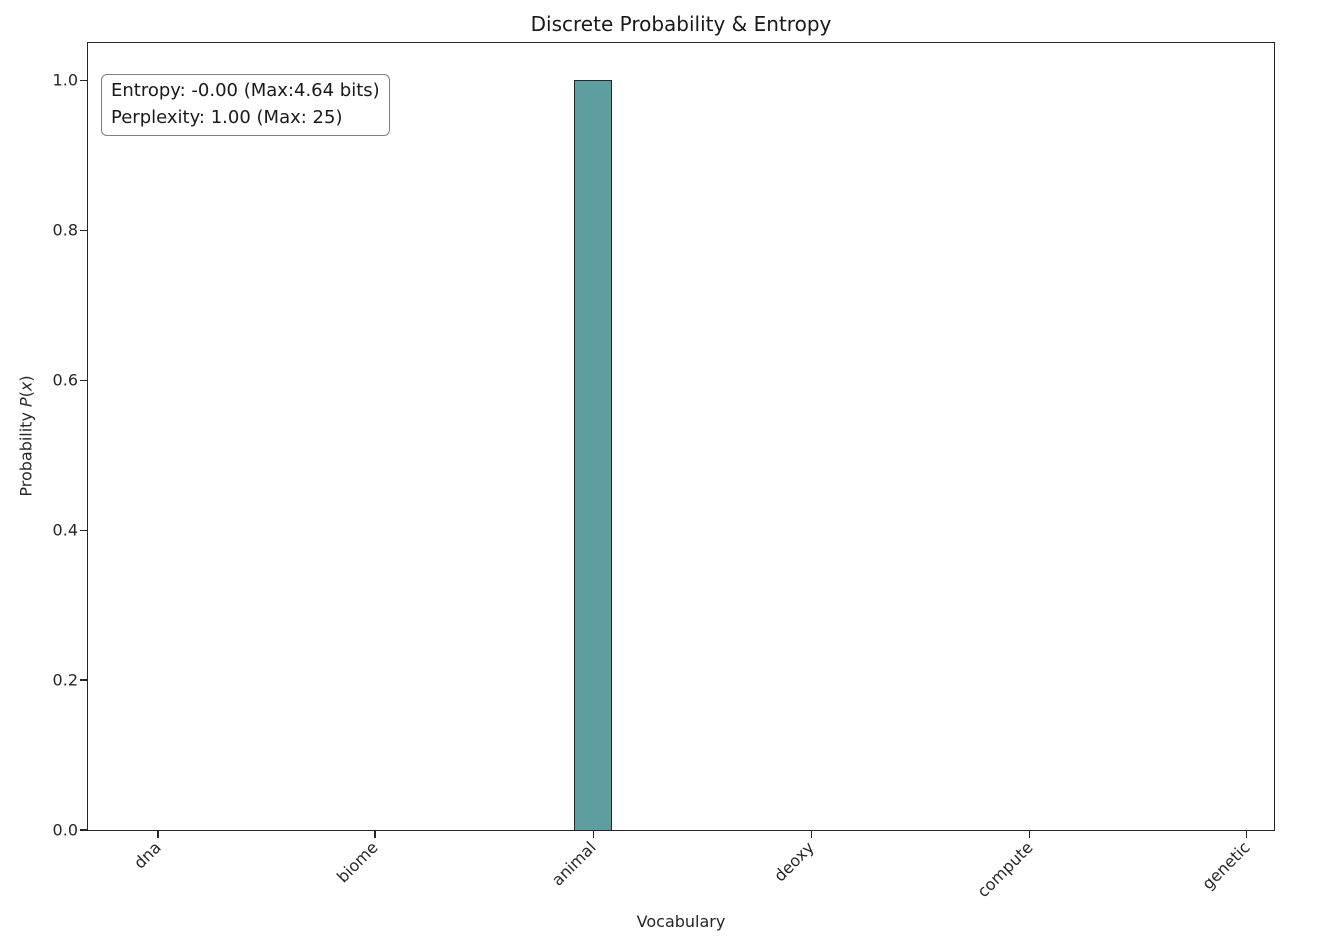 This screenshot has height=940, width=1322. What do you see at coordinates (681, 24) in the screenshot?
I see `chart-title: Discrete Probability & Entropy` at bounding box center [681, 24].